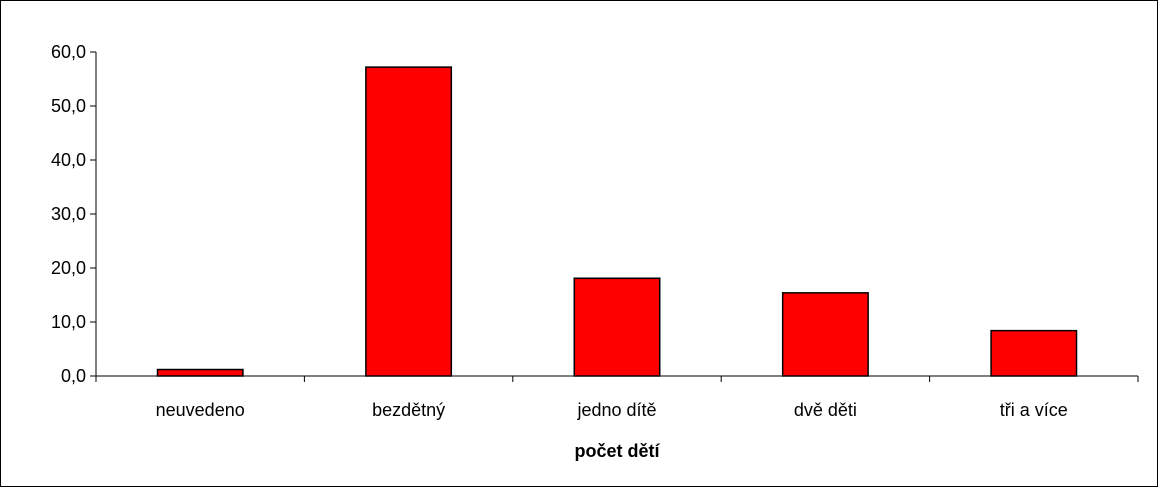 This screenshot has width=1158, height=487. What do you see at coordinates (68, 268) in the screenshot?
I see `y-tick-label: 20,0` at bounding box center [68, 268].